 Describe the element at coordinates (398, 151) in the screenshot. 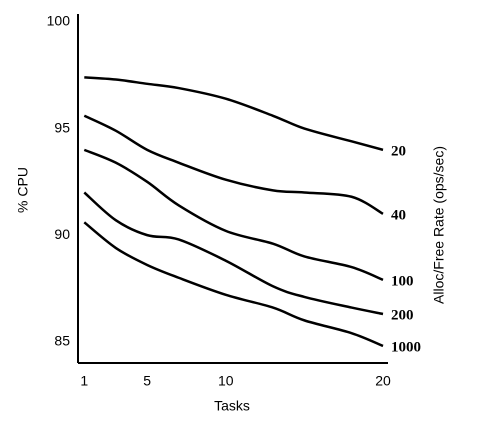

I see `legend-label: 20` at that location.